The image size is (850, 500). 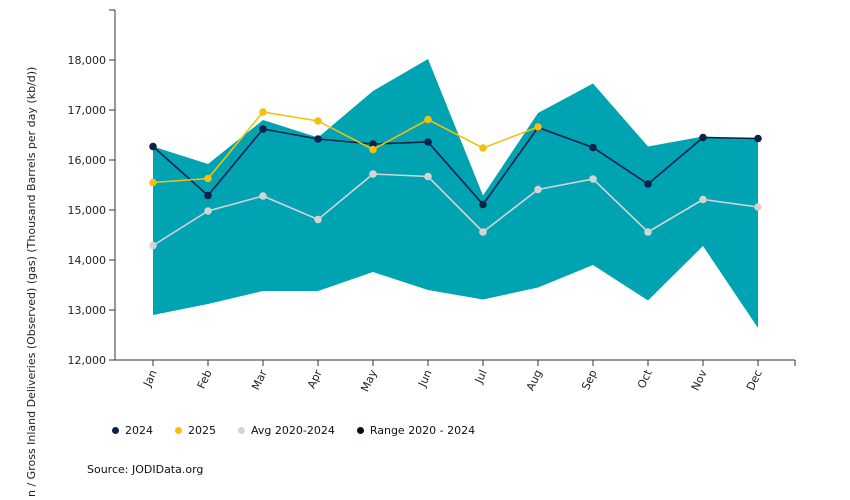 I want to click on point-2024-jun, so click(x=428, y=142).